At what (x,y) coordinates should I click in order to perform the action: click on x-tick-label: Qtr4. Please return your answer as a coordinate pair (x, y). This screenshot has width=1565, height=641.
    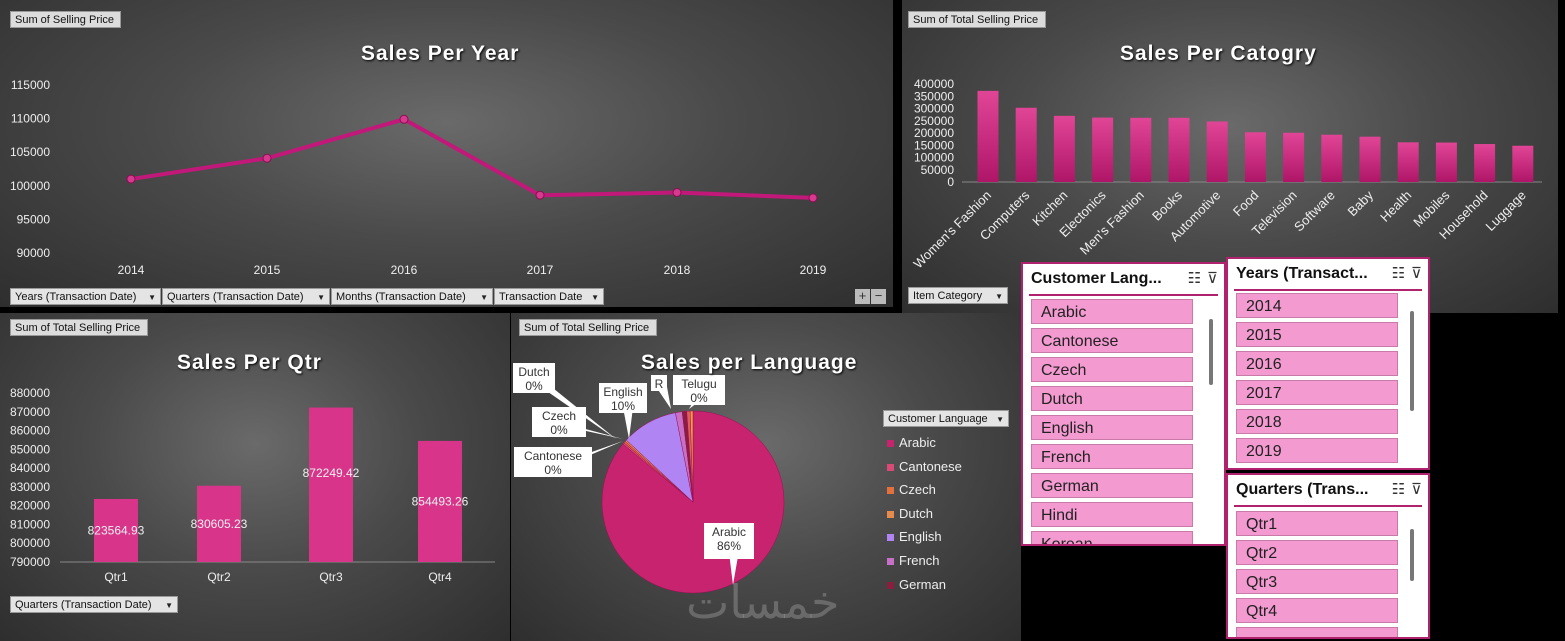
    Looking at the image, I should click on (440, 577).